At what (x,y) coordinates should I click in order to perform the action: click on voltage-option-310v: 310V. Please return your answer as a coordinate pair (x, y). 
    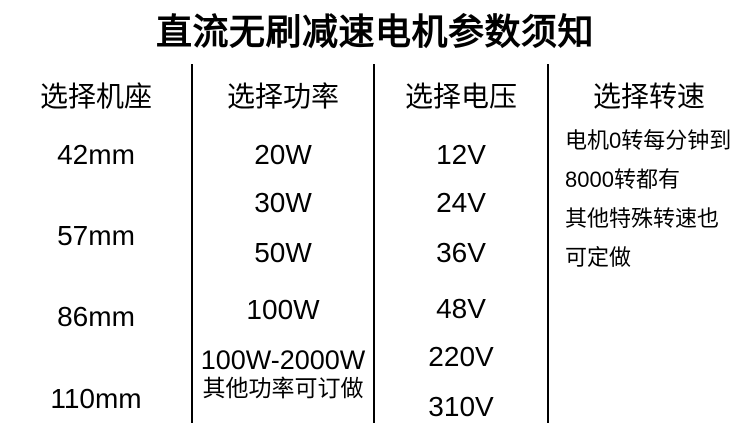
    Looking at the image, I should click on (461, 406).